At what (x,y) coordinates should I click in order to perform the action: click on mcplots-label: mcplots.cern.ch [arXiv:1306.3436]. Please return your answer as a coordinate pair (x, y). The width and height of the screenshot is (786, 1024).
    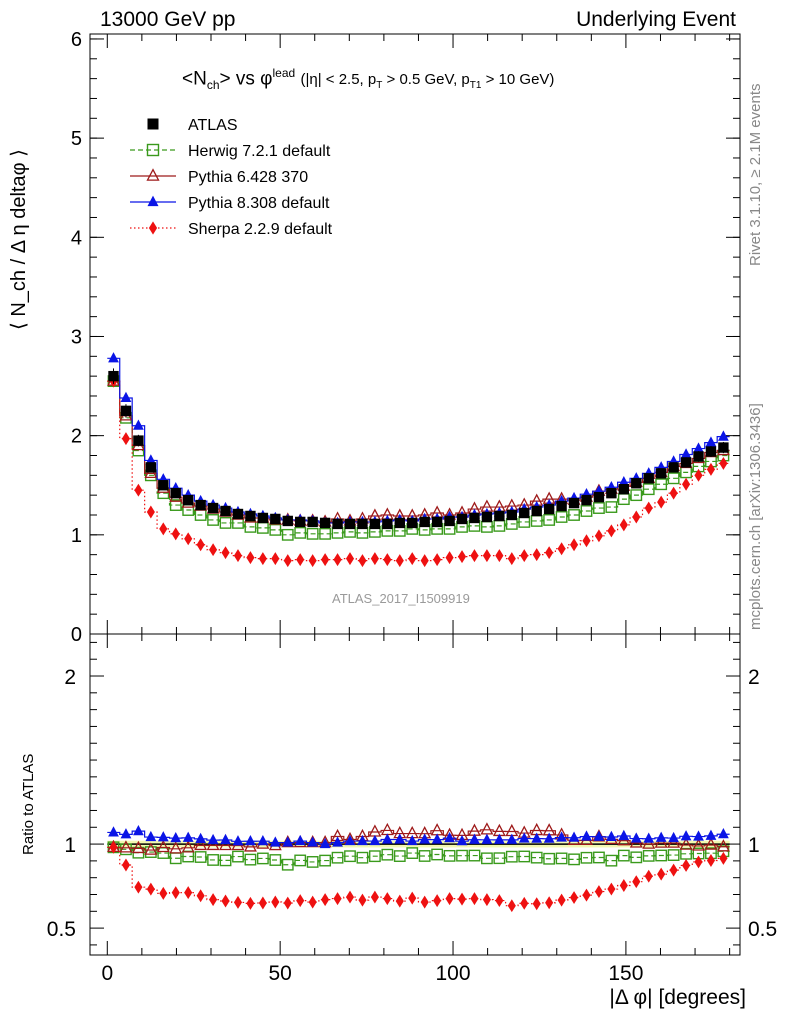
    Looking at the image, I should click on (755, 516).